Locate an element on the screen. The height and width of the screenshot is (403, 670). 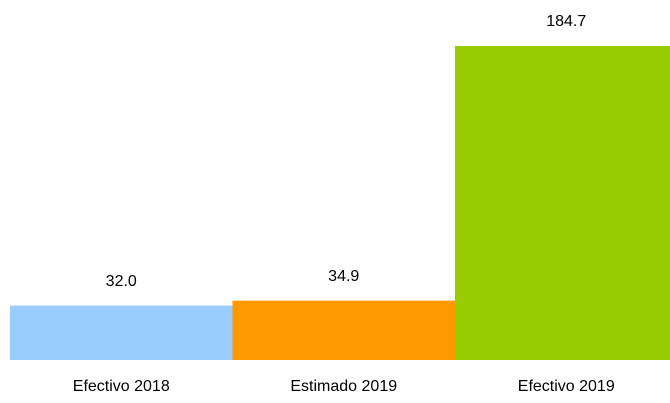
value-label: 34.9 is located at coordinates (343, 276).